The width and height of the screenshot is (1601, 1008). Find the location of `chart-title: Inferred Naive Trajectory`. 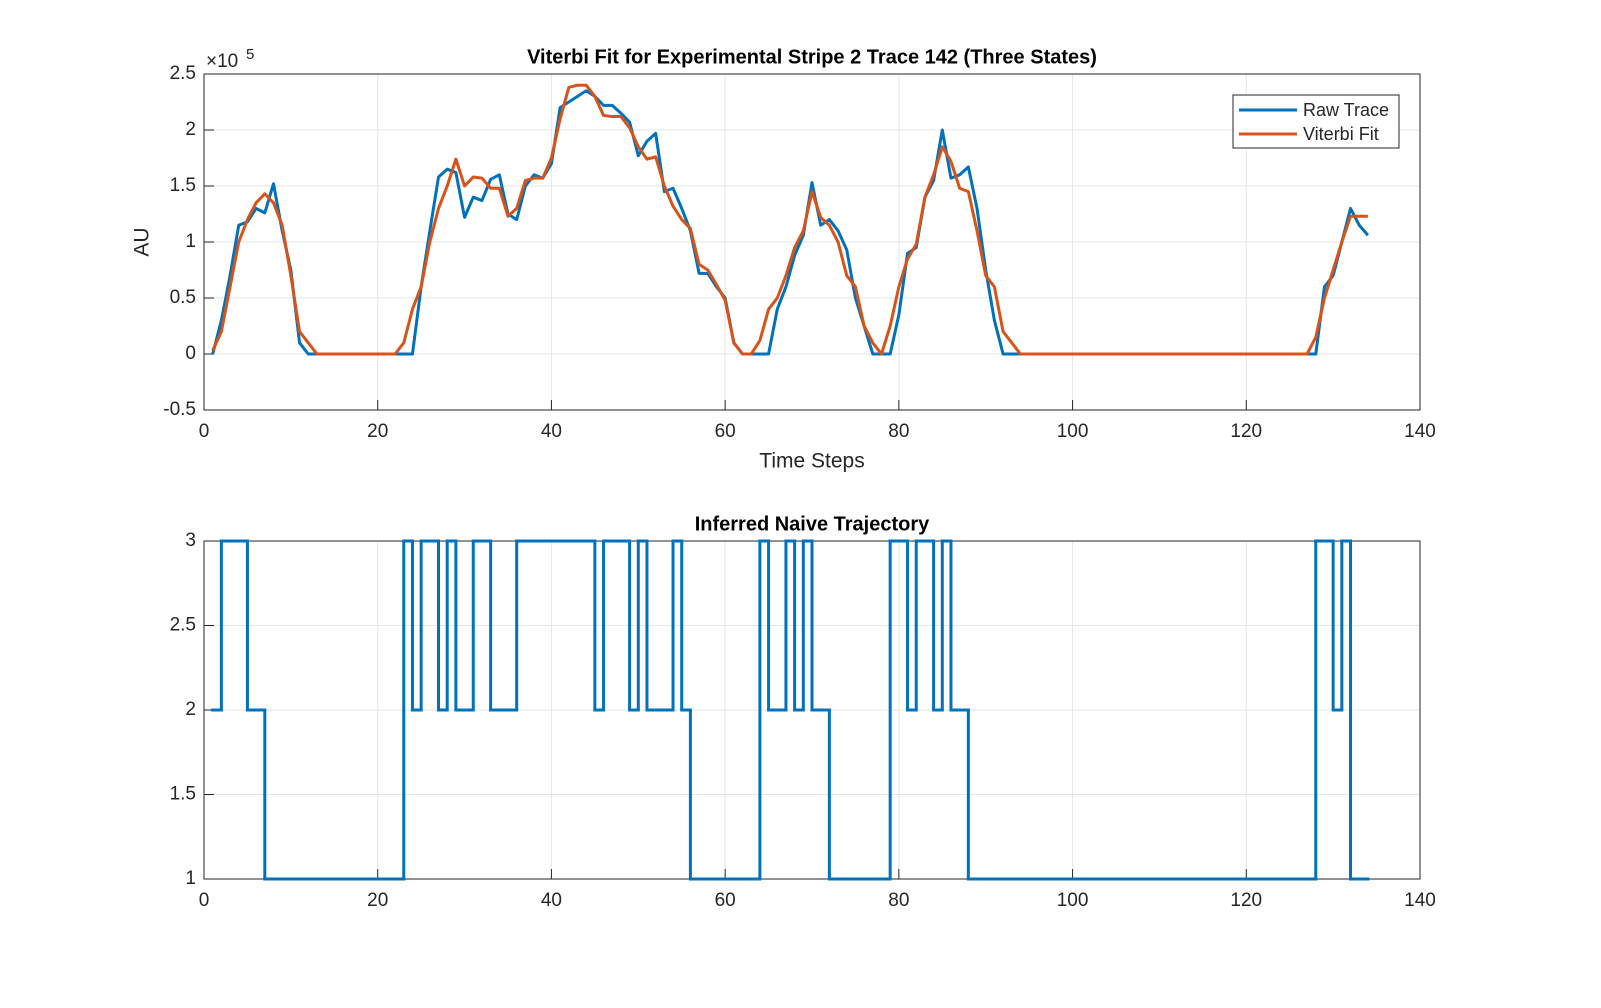

chart-title: Inferred Naive Trajectory is located at coordinates (812, 524).